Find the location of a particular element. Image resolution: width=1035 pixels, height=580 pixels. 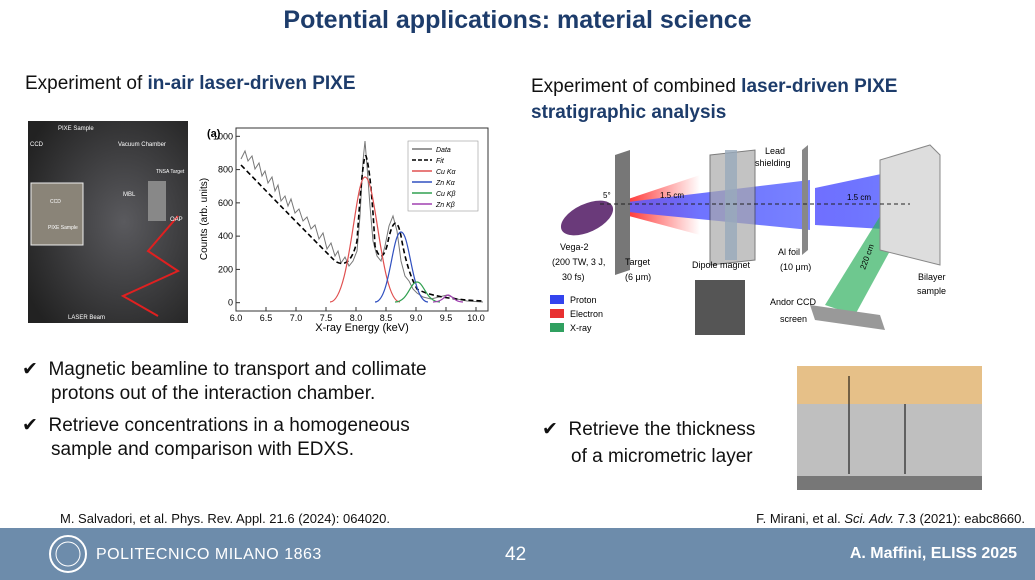

page-number: 42 is located at coordinates (516, 554).